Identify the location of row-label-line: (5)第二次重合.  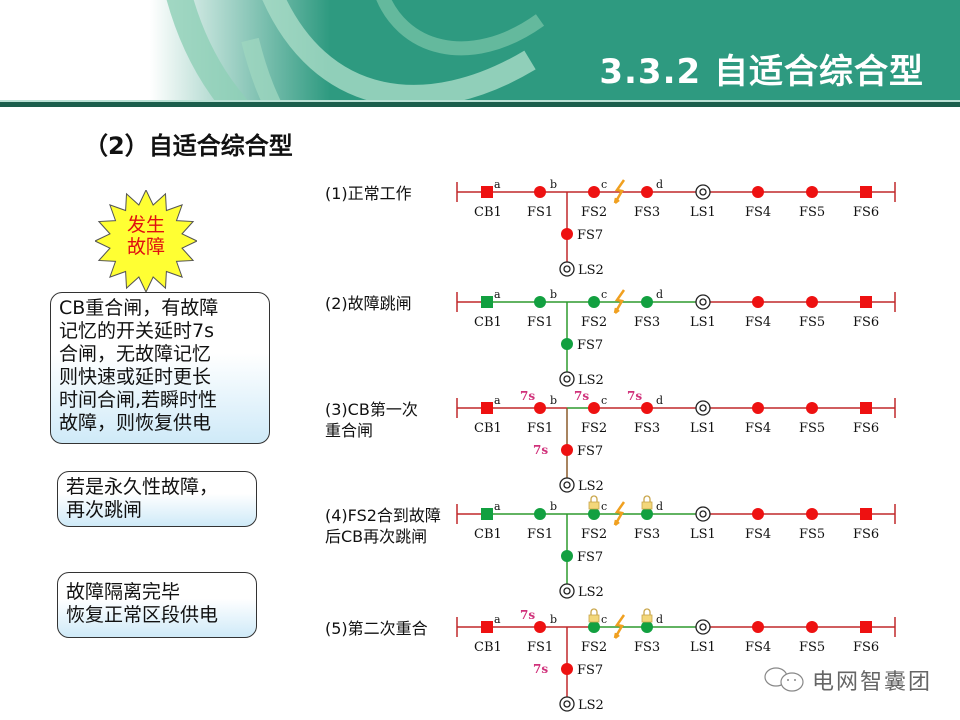
(376, 628).